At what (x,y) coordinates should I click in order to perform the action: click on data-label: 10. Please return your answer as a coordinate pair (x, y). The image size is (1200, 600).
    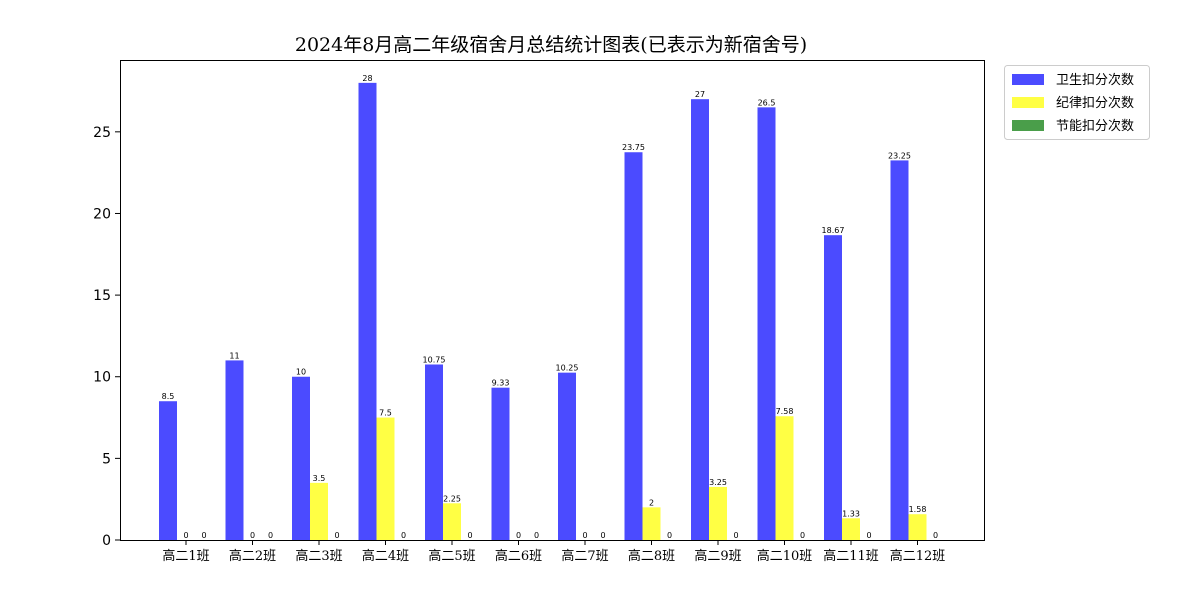
    Looking at the image, I should click on (301, 372).